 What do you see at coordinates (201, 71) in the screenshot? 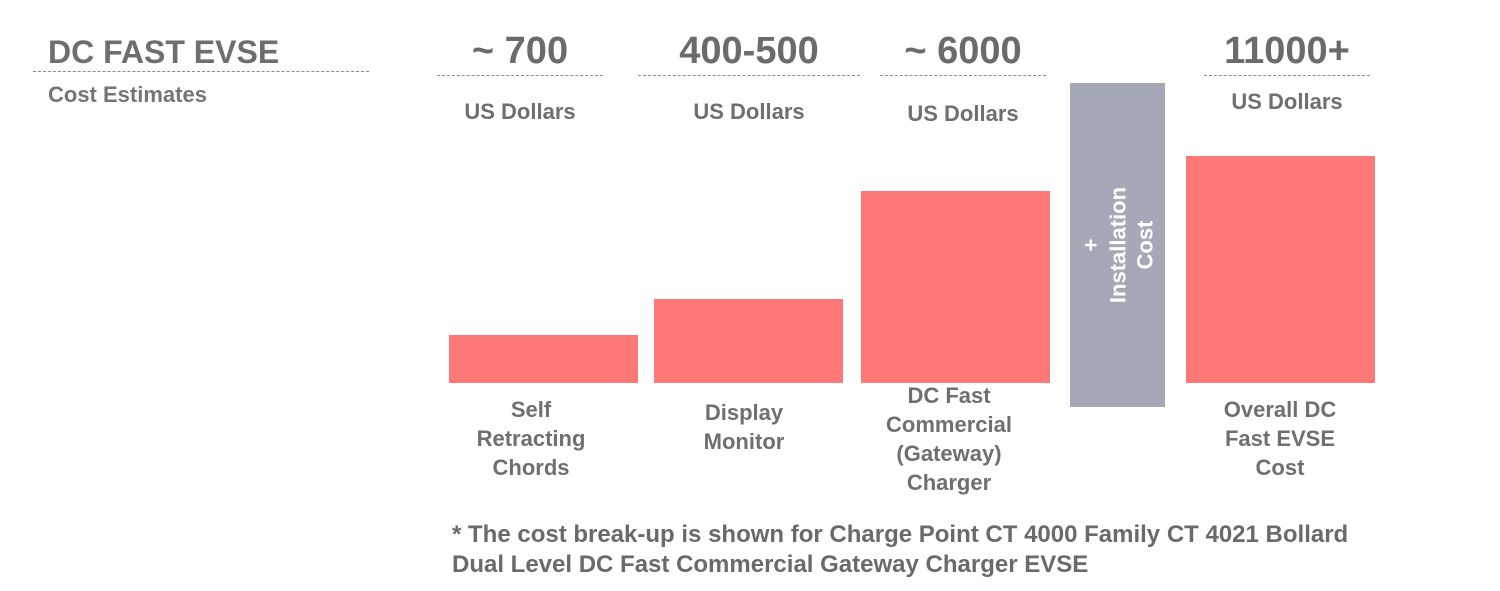
I see `title-divider` at bounding box center [201, 71].